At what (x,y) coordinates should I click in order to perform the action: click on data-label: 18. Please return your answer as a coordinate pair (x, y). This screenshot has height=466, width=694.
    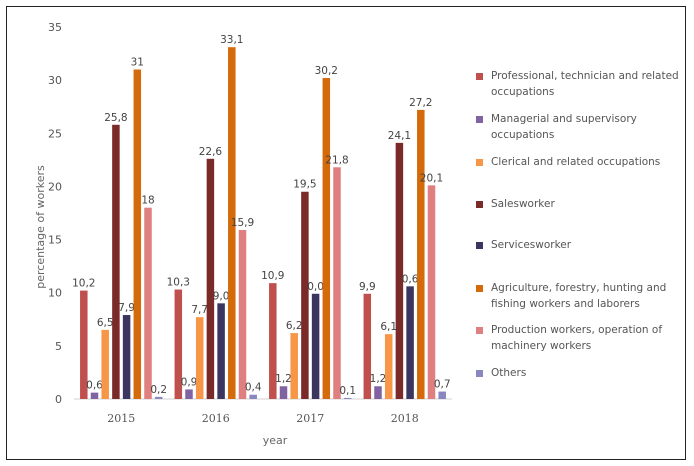
    Looking at the image, I should click on (147, 201).